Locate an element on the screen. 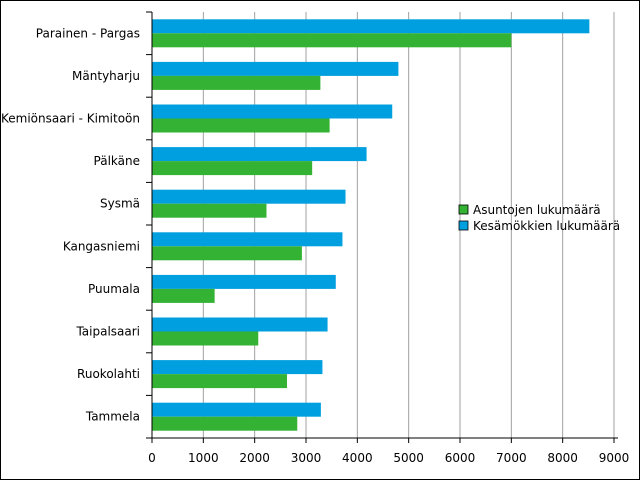 This screenshot has width=640, height=480. category-label-5: Kangasniemi is located at coordinates (101, 246).